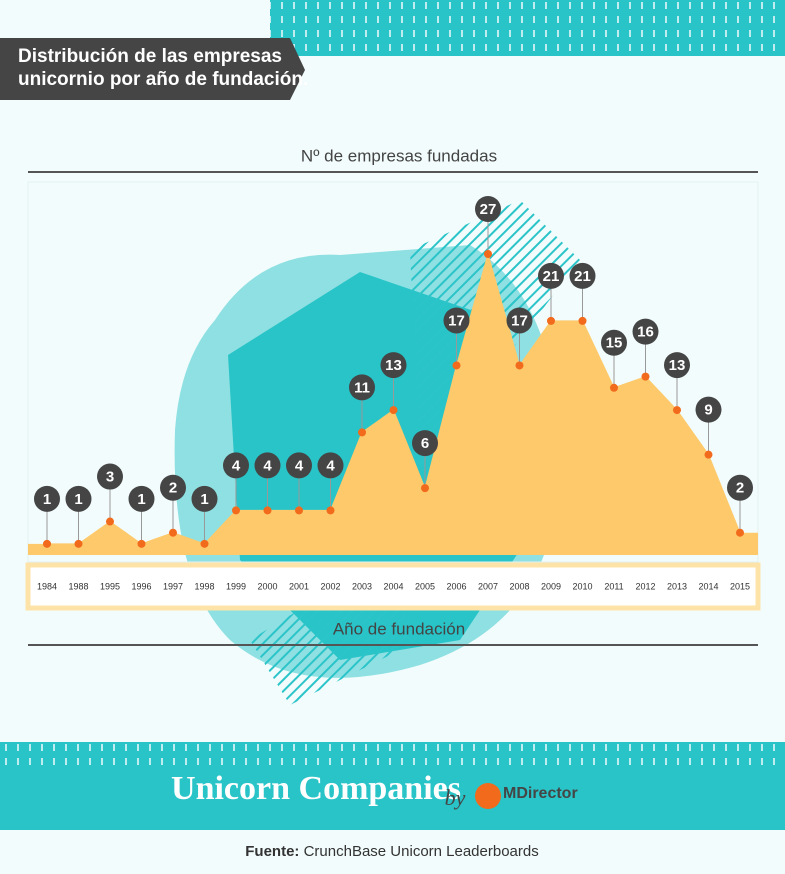  I want to click on x-tick-label: 2004, so click(393, 586).